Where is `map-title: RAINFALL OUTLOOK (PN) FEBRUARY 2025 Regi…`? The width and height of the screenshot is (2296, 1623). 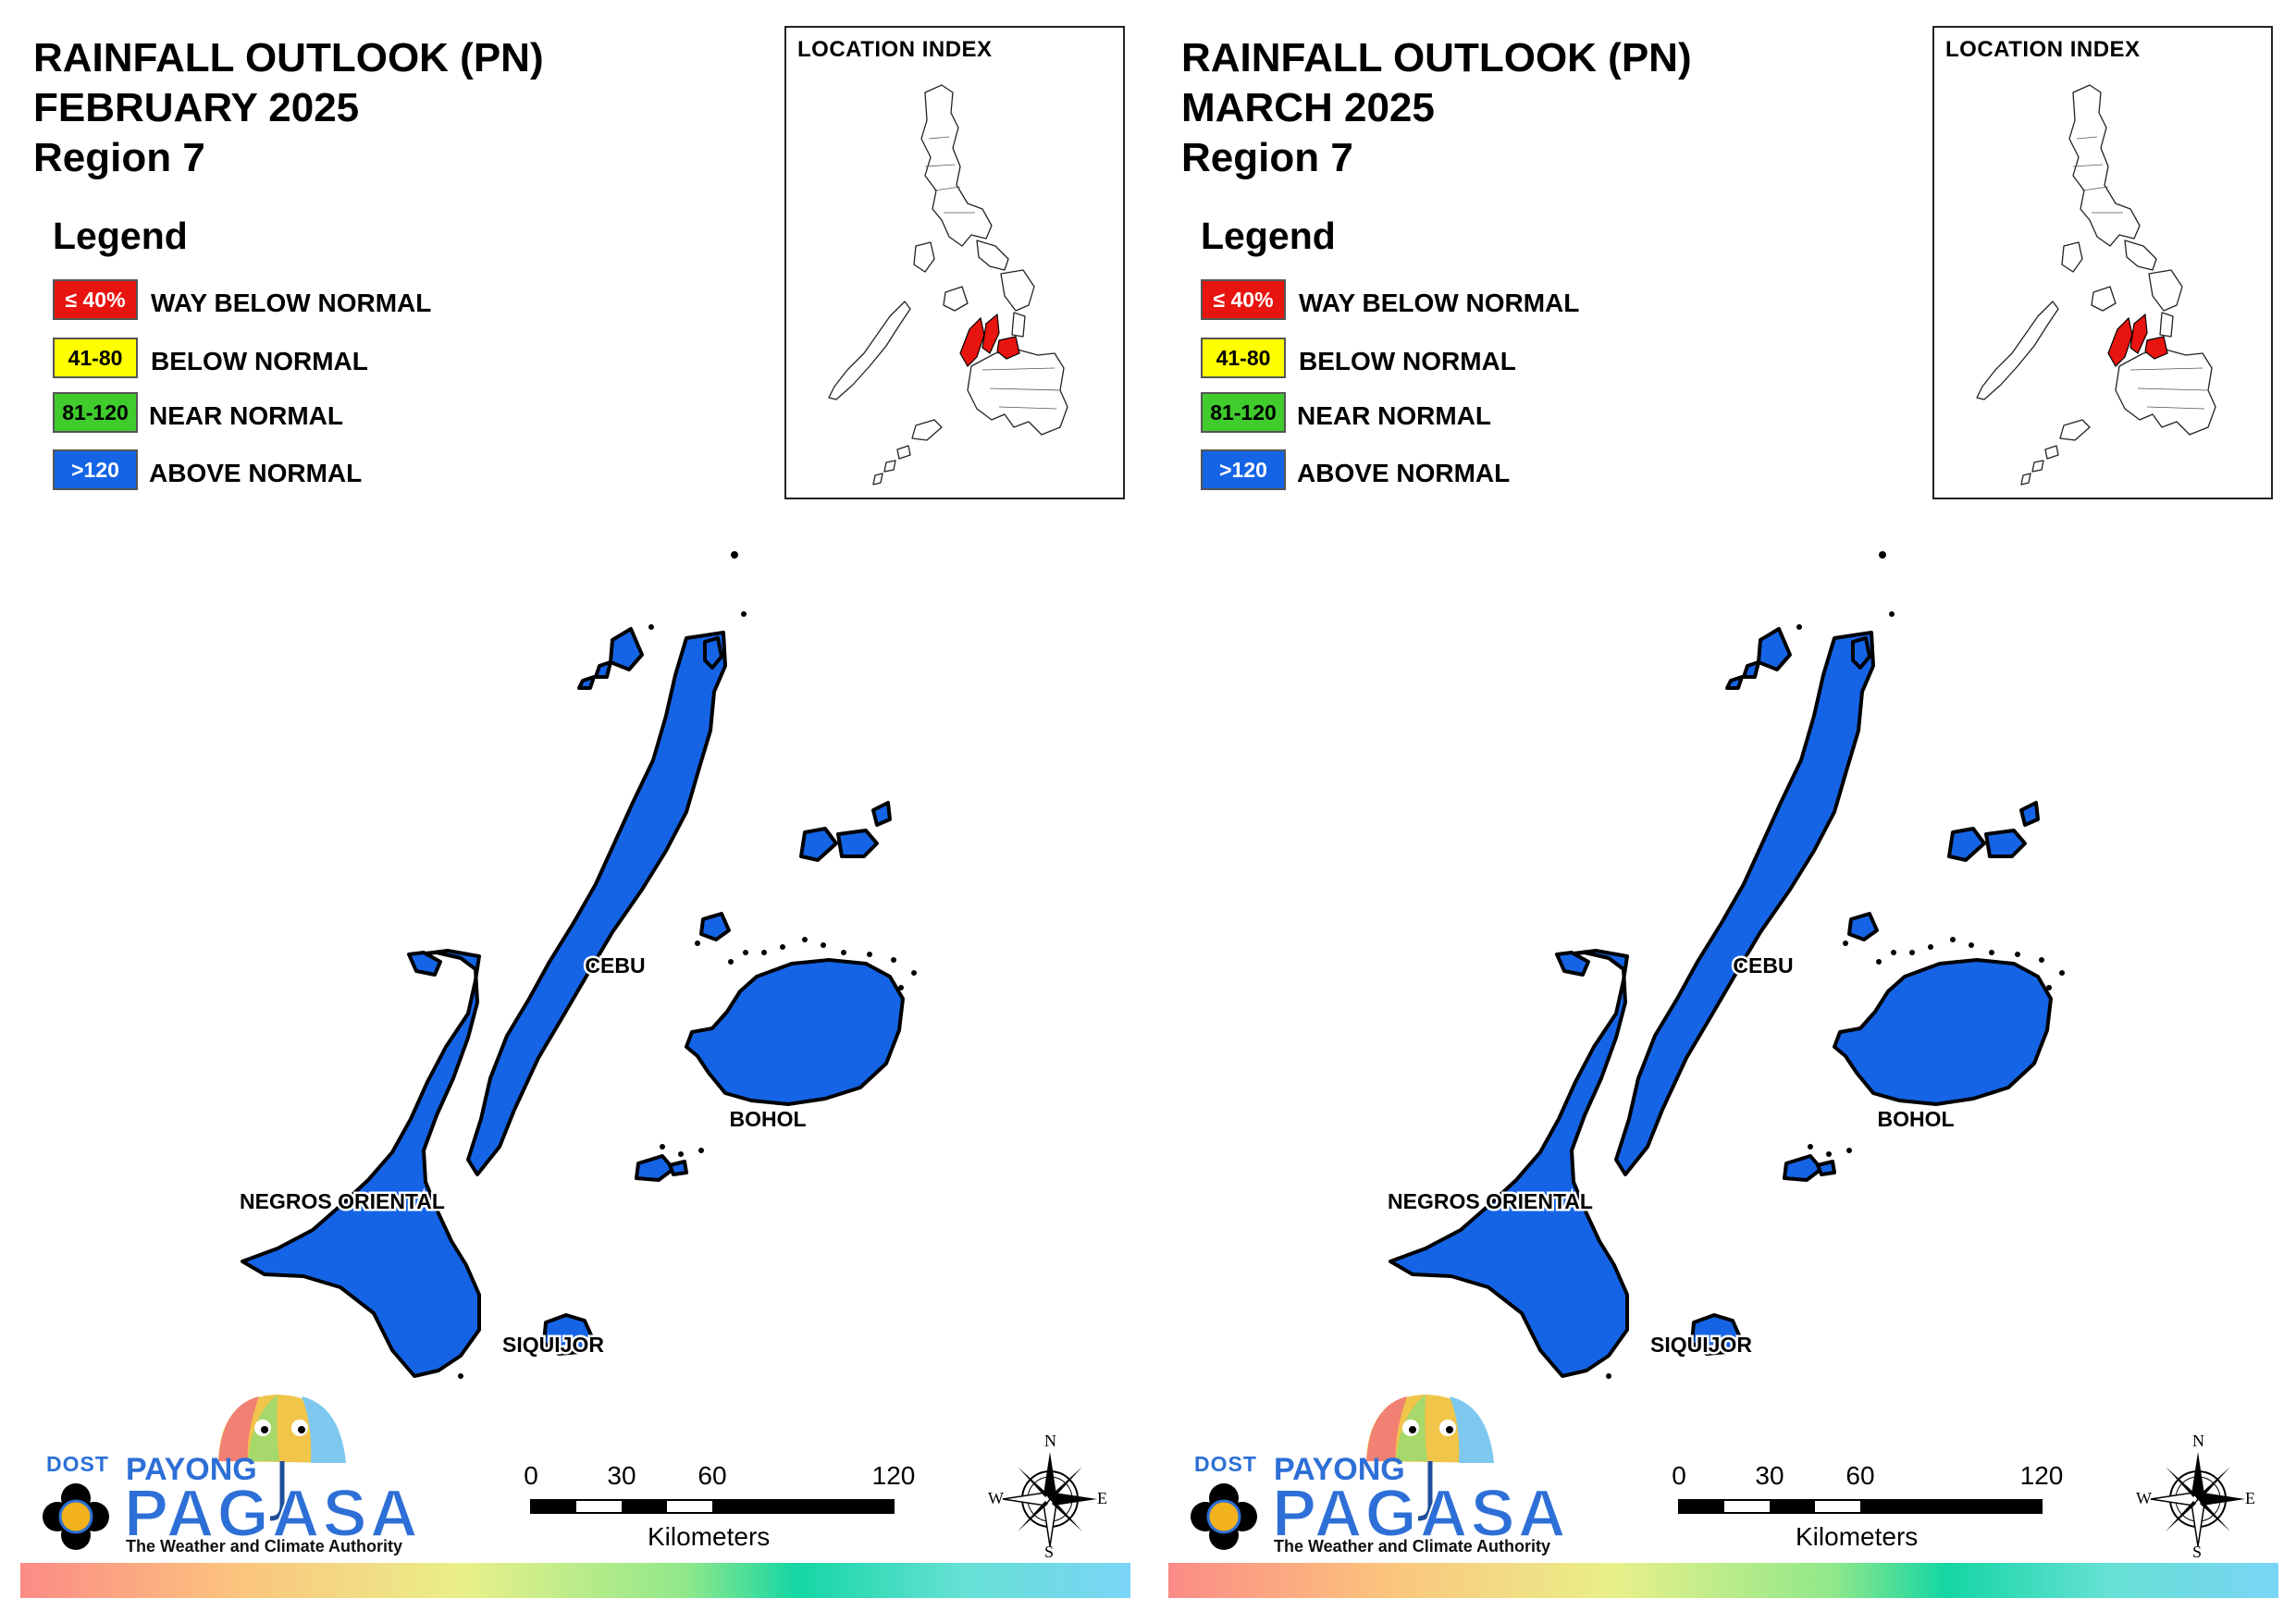
map-title: RAINFALL OUTLOOK (PN) FEBRUARY 2025 Regi… is located at coordinates (288, 108).